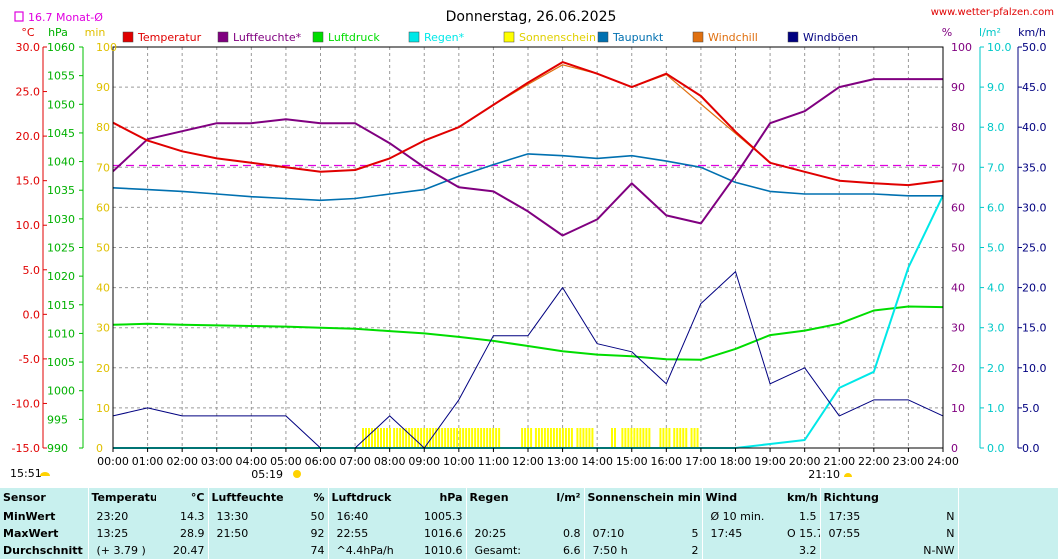 The height and width of the screenshot is (559, 1058). What do you see at coordinates (148, 461) in the screenshot?
I see `time-tick-label: 01:00` at bounding box center [148, 461].